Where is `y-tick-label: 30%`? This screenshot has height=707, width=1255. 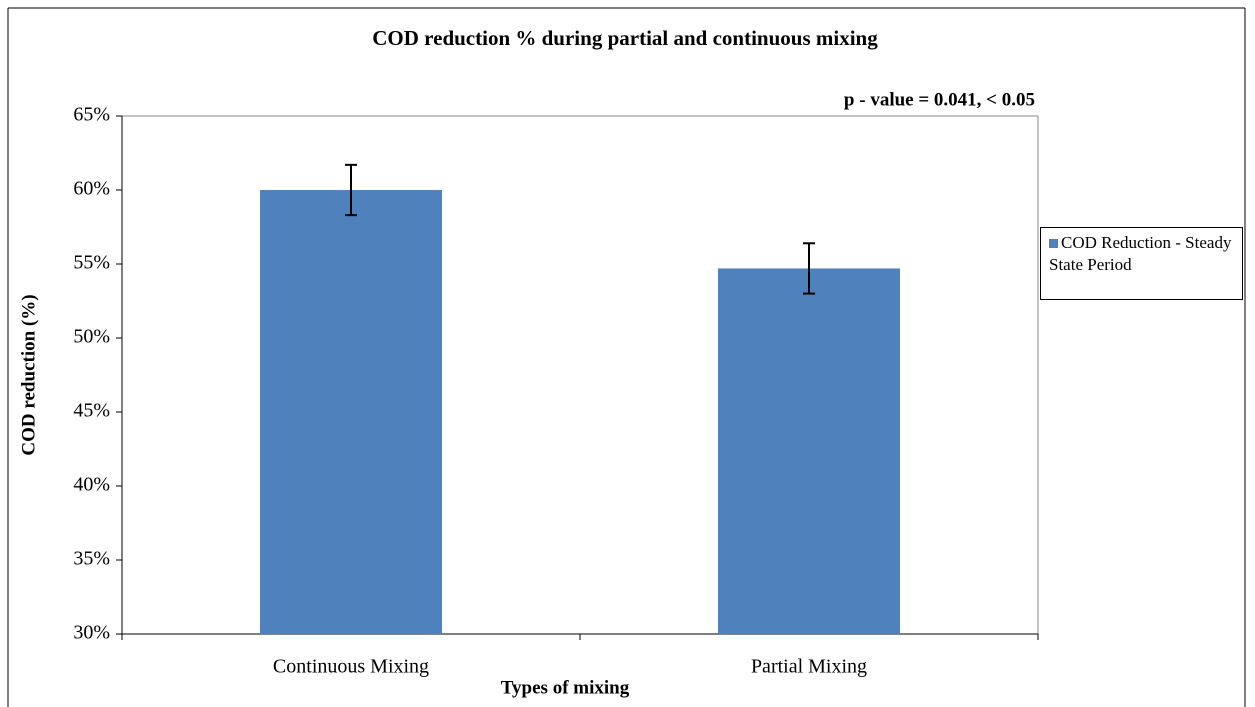 y-tick-label: 30% is located at coordinates (91, 633).